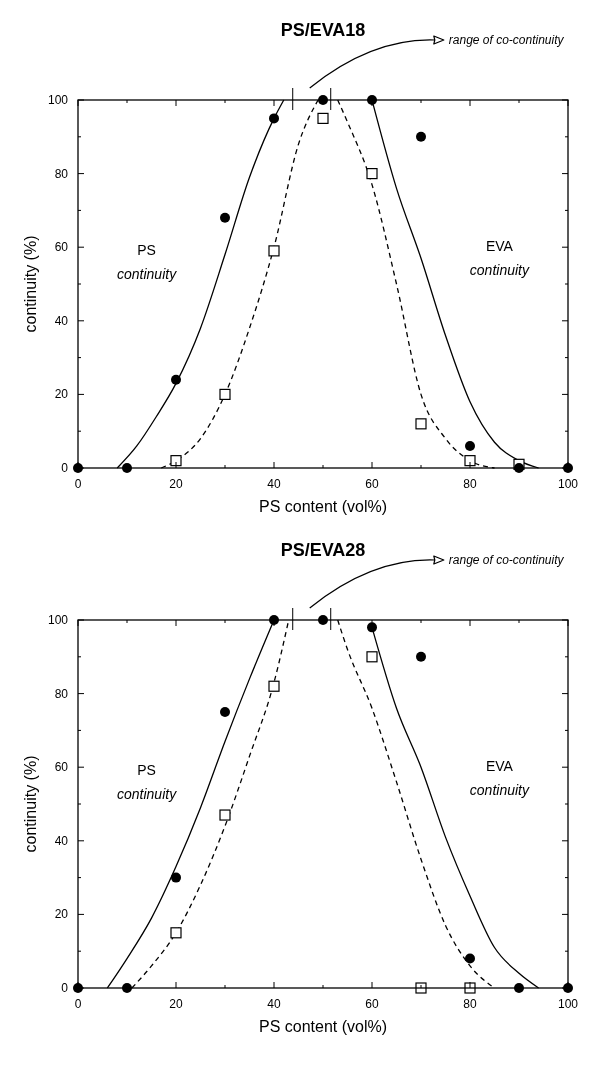  What do you see at coordinates (323, 30) in the screenshot?
I see `chart-title: PS/EVA18` at bounding box center [323, 30].